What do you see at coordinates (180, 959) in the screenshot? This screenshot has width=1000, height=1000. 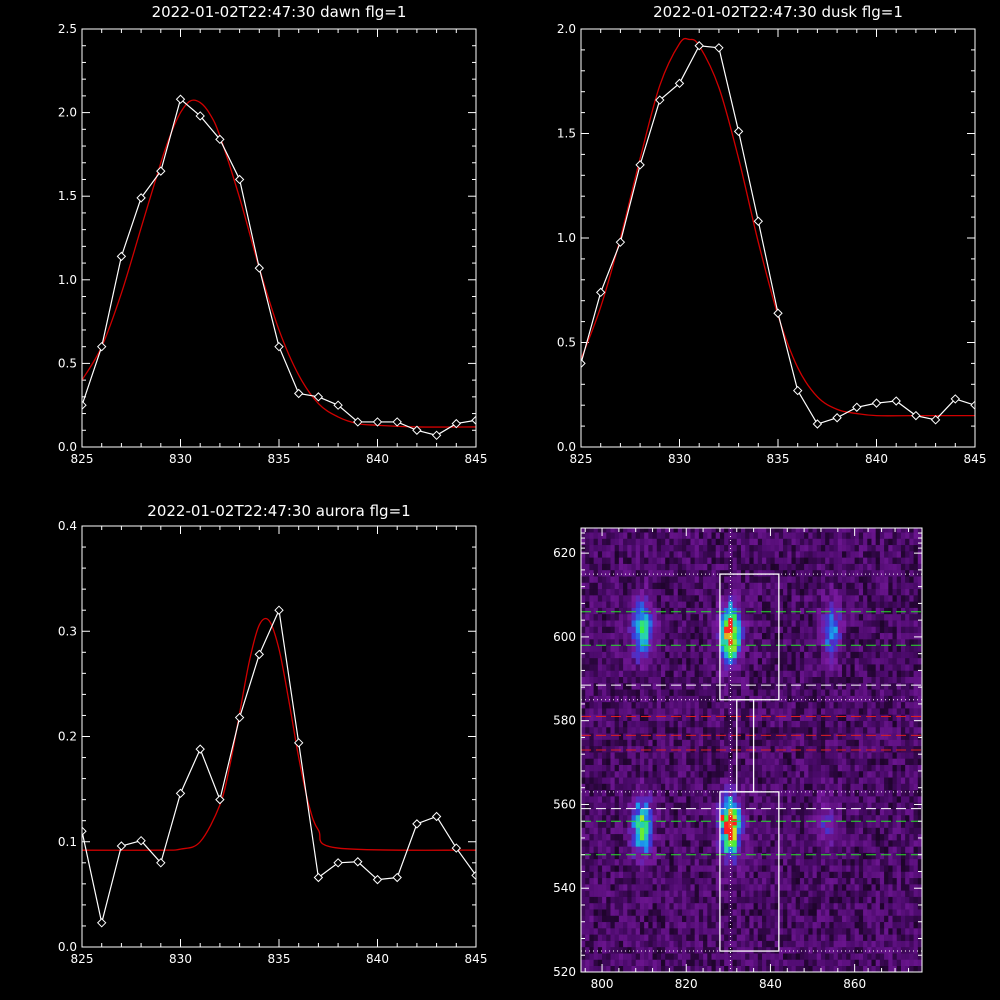 I see `aurora-xtick-label: 830` at bounding box center [180, 959].